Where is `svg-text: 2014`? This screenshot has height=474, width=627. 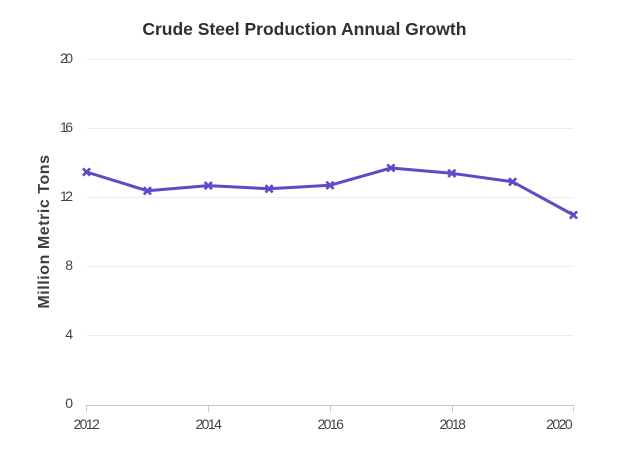
svg-text: 2014 is located at coordinates (208, 424).